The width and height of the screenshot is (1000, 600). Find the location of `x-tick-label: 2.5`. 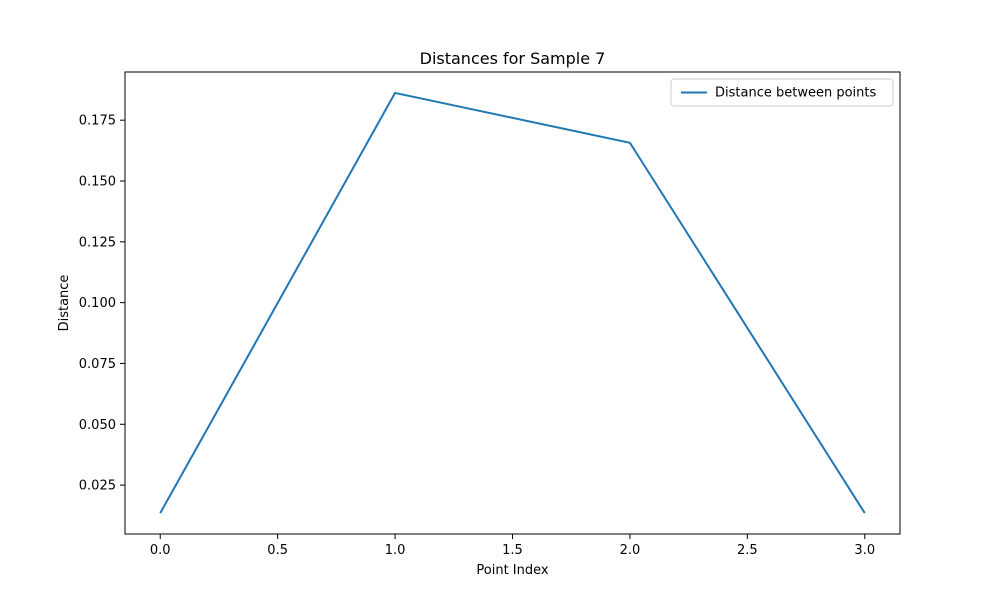

x-tick-label: 2.5 is located at coordinates (747, 550).